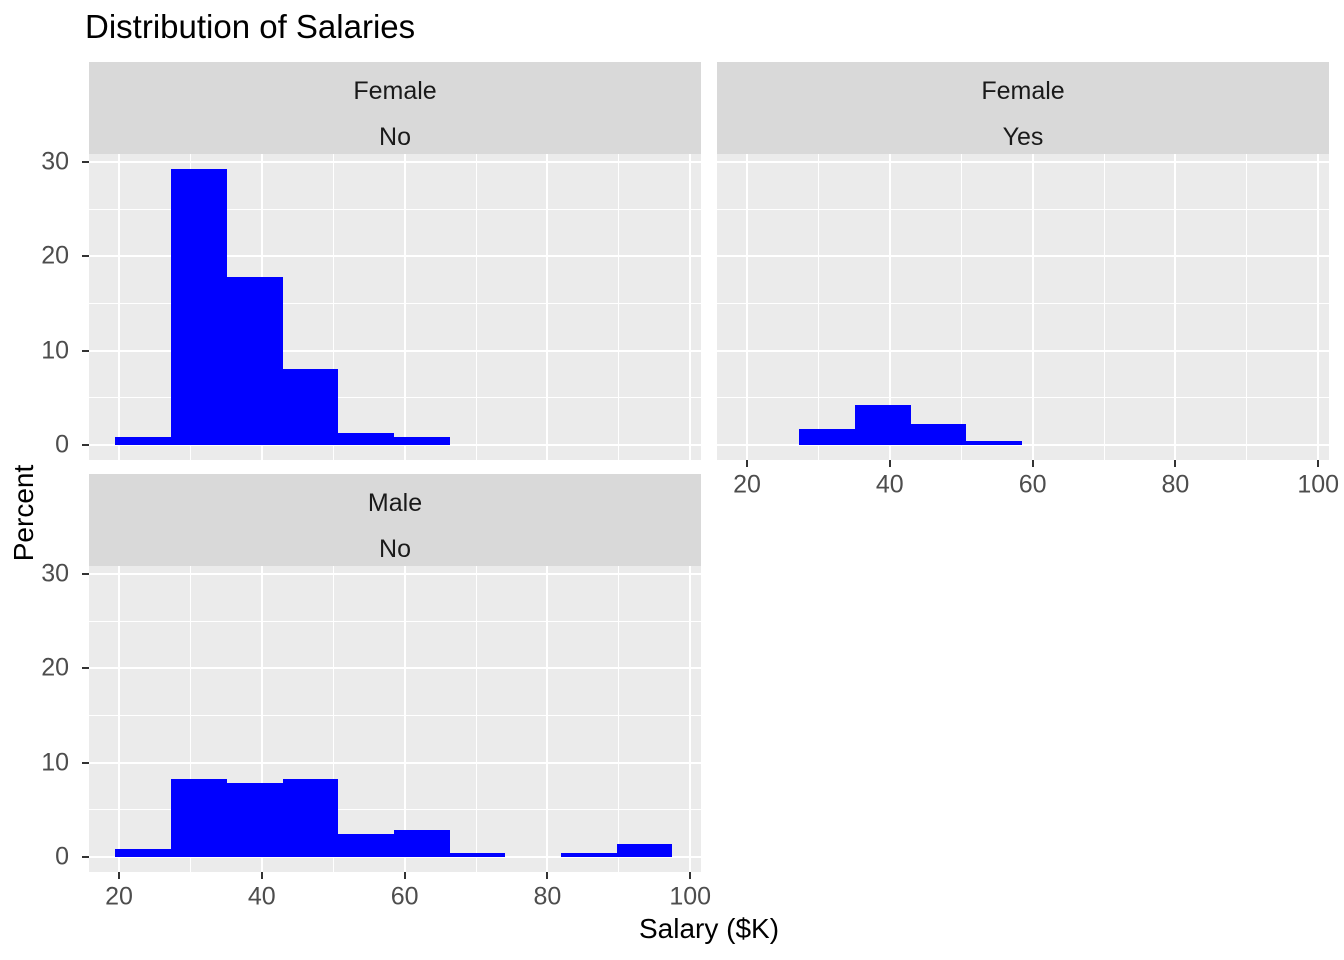 Image resolution: width=1344 pixels, height=960 pixels. Describe the element at coordinates (55, 667) in the screenshot. I see `y-tick-label: 20` at that location.